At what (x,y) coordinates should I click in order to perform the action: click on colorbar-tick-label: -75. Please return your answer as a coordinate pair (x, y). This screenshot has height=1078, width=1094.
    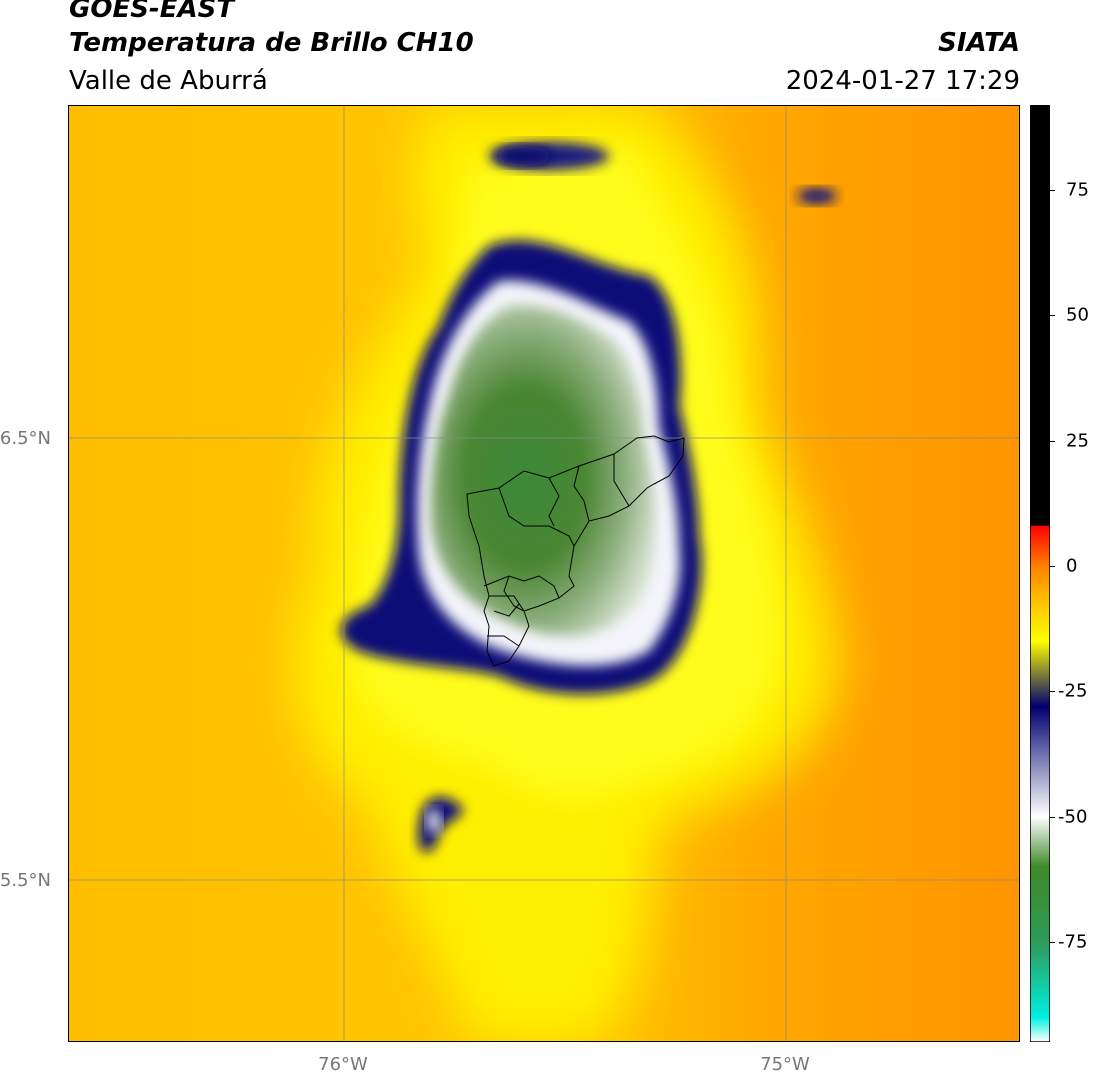
    Looking at the image, I should click on (1073, 942).